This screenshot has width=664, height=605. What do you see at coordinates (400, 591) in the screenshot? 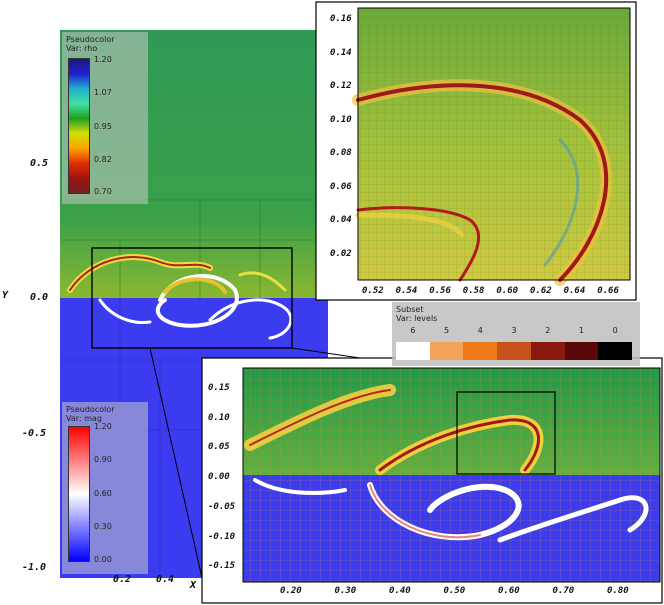
I see `zoom-bottom-x-tick: 0.40` at bounding box center [400, 591].